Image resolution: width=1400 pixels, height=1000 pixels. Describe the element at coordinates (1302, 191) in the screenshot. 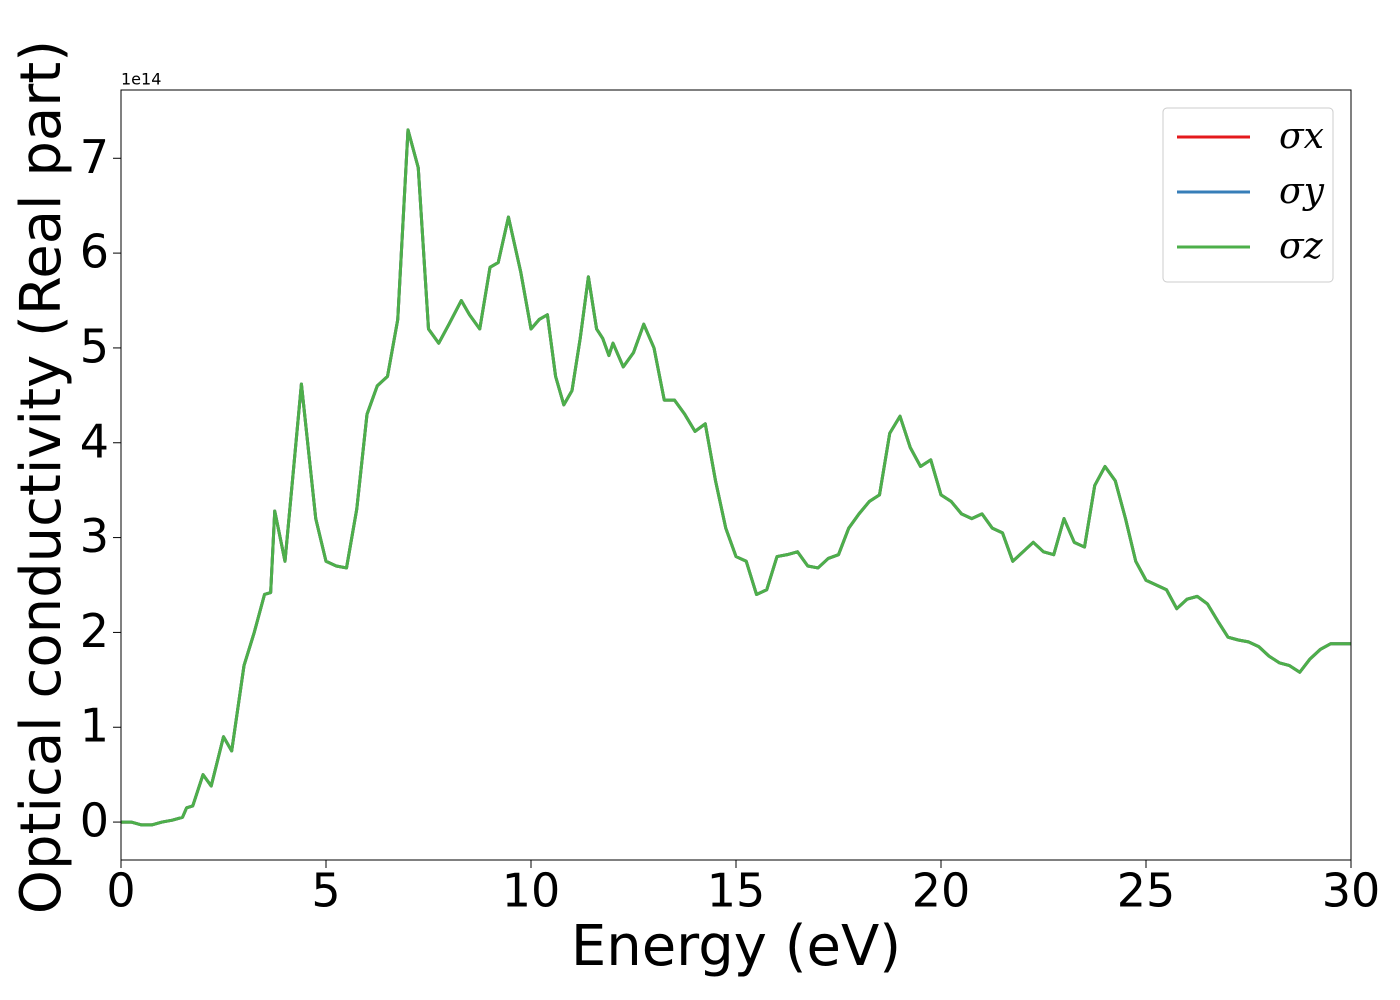

I see `legend-label: σy` at that location.